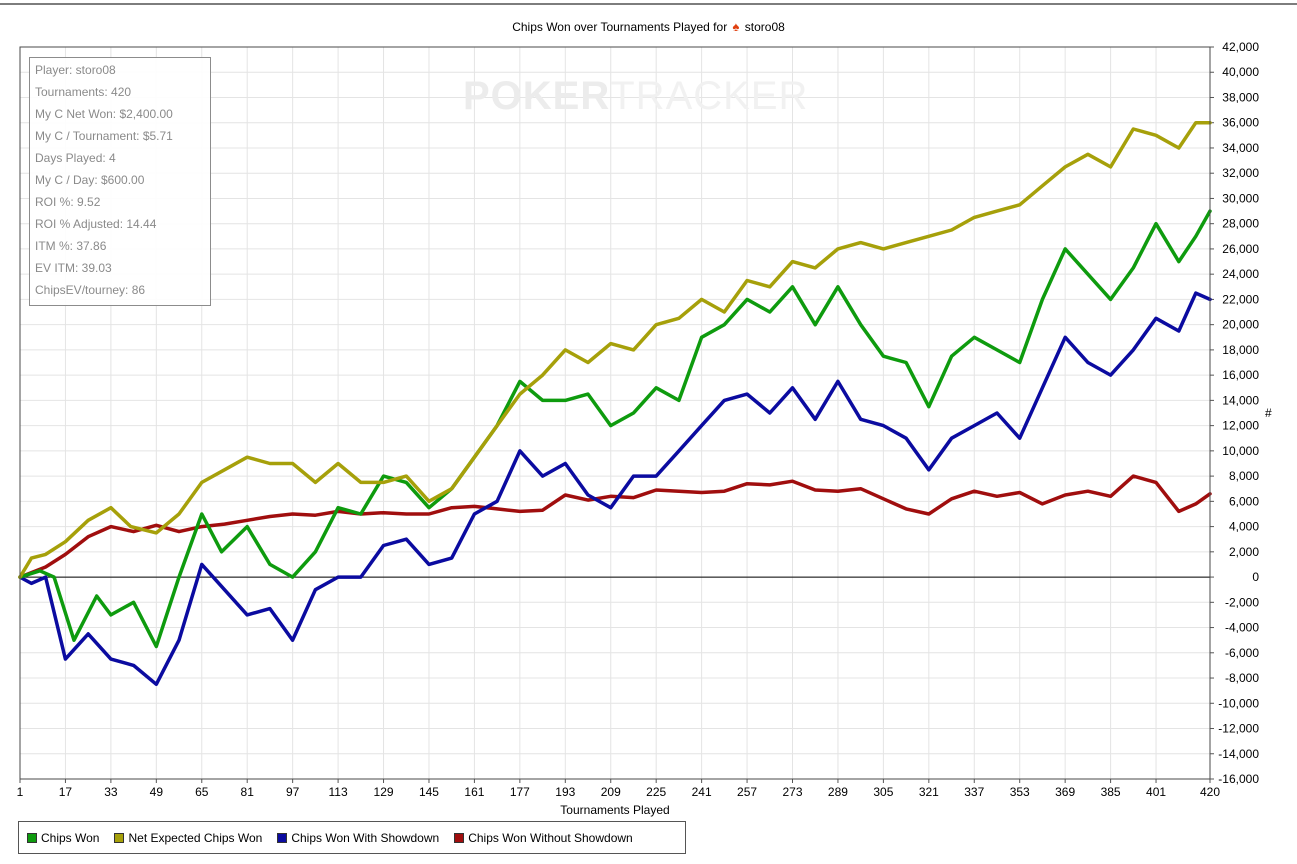  Describe the element at coordinates (68, 202) in the screenshot. I see `stat-roi: ROI %: 9.52` at that location.